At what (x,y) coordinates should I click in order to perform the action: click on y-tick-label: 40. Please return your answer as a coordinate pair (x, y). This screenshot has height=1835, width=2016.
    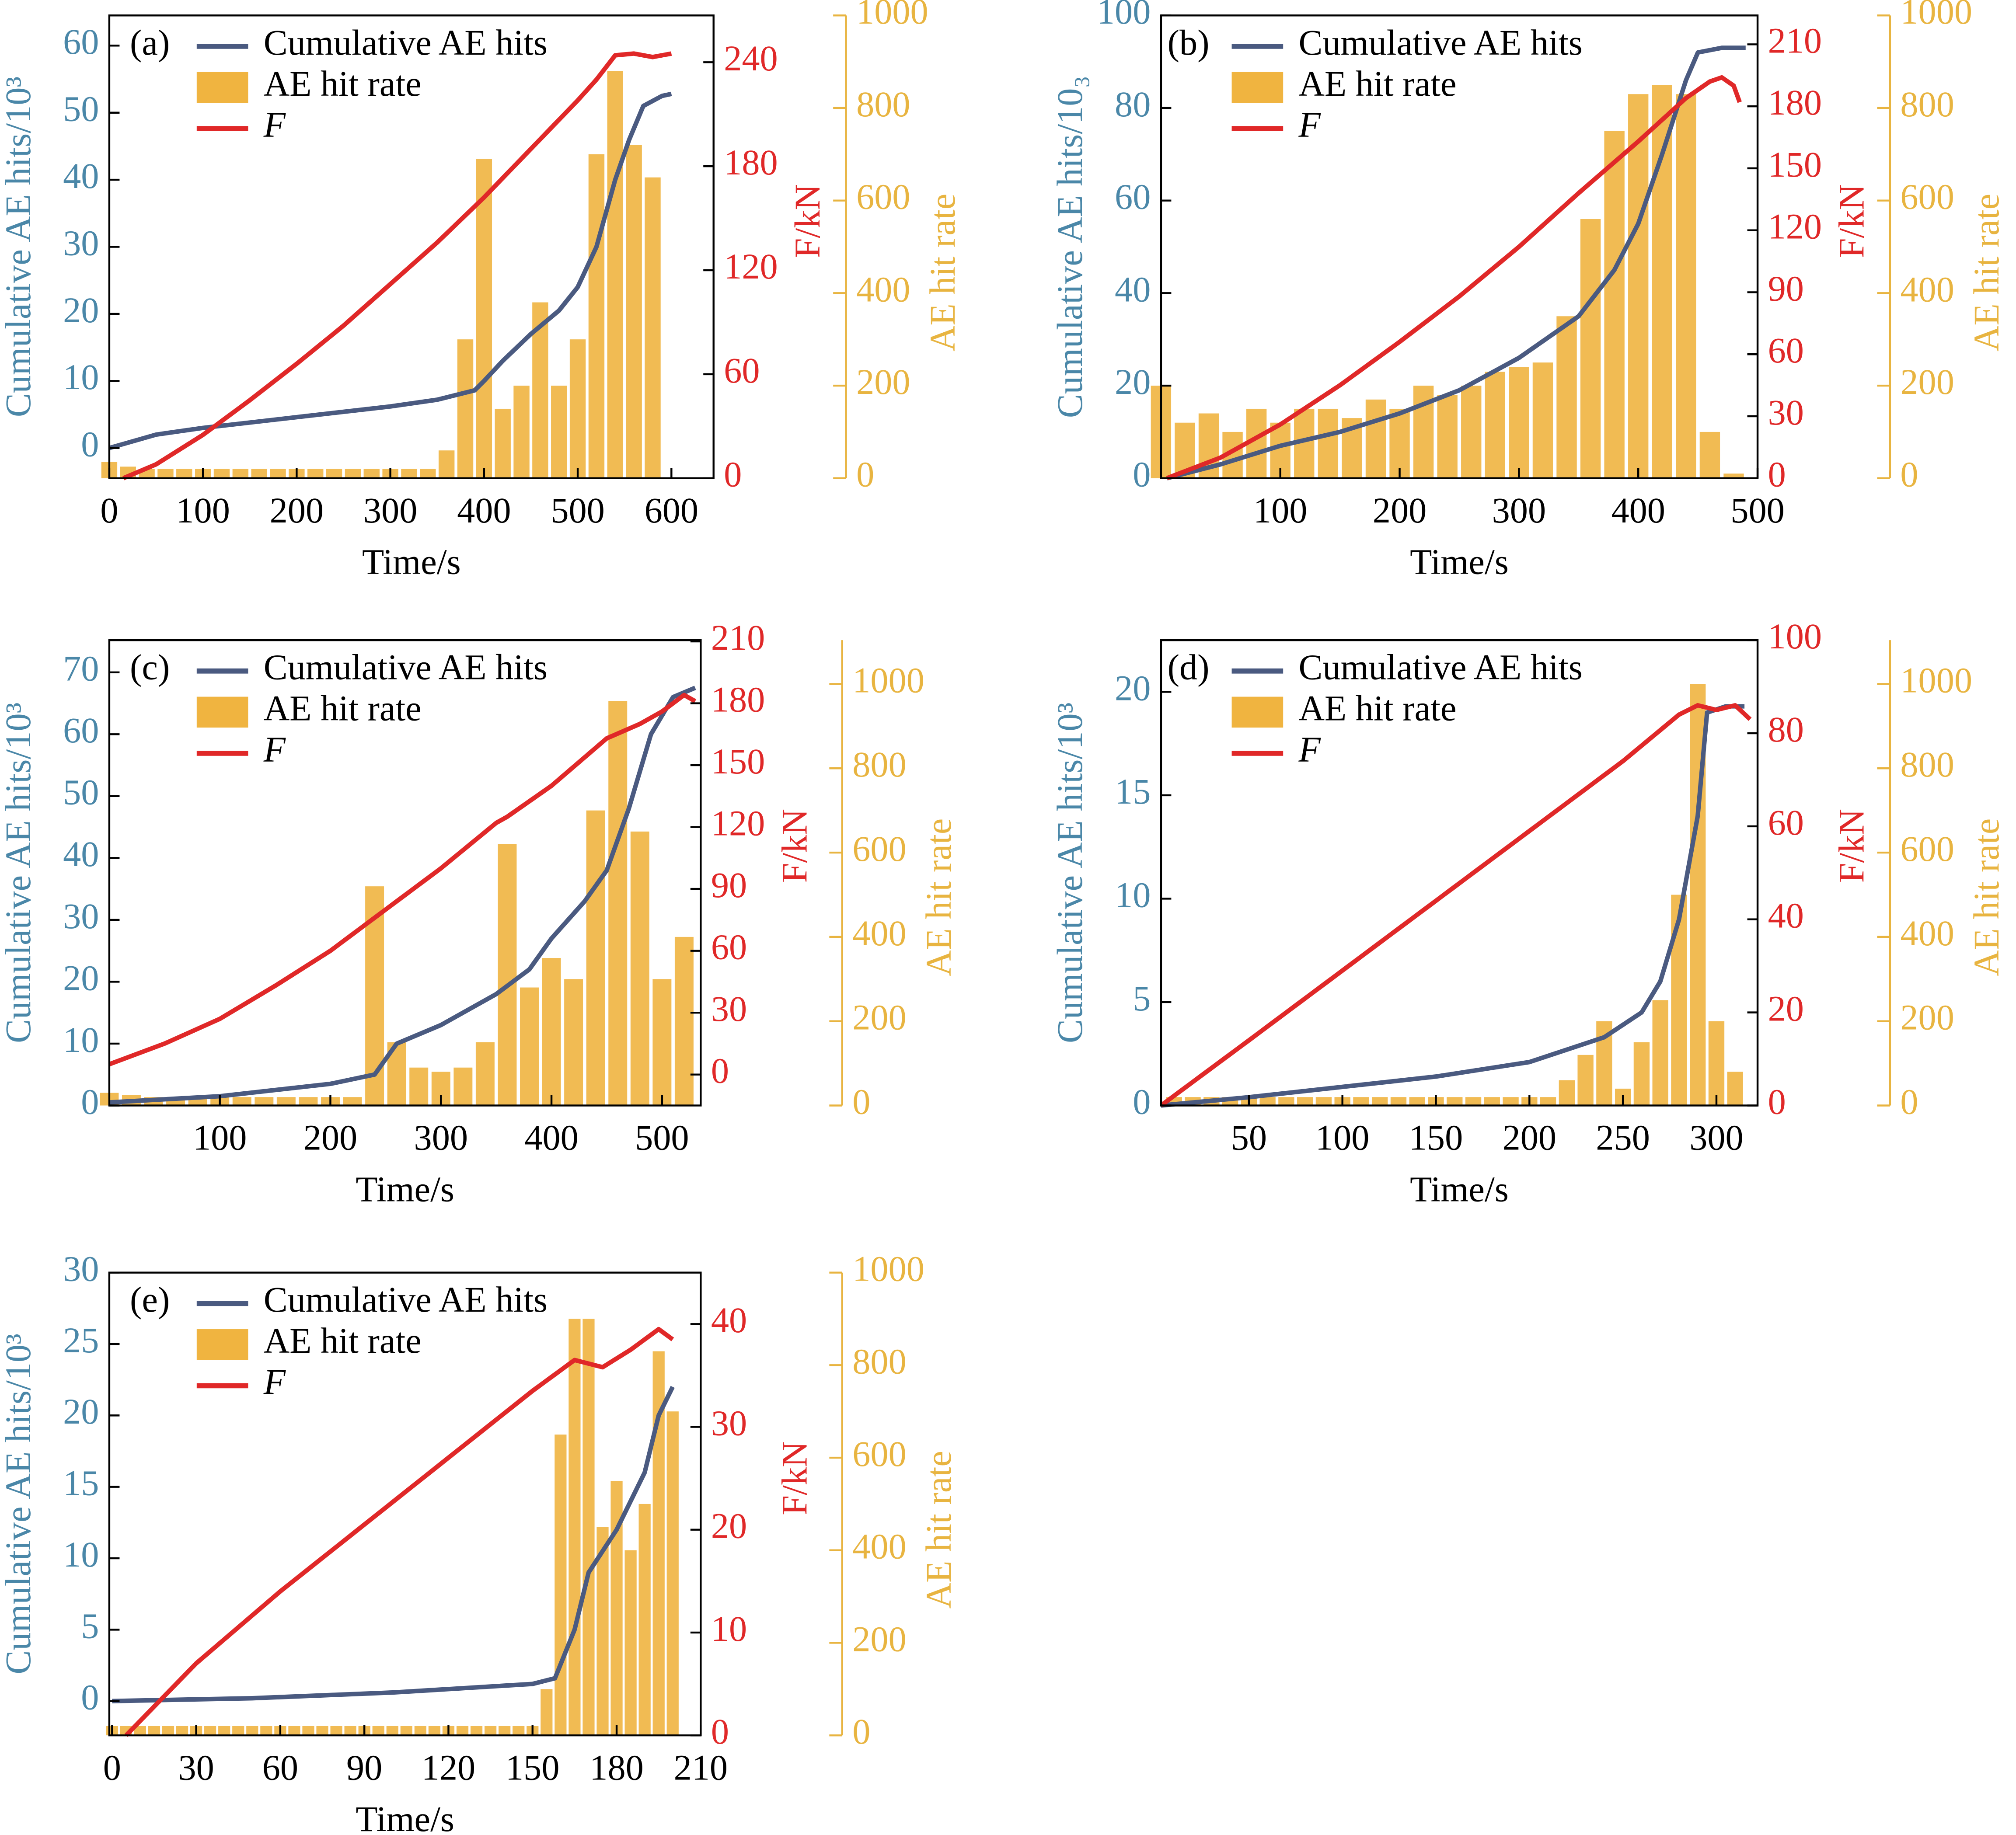
    Looking at the image, I should click on (81, 854).